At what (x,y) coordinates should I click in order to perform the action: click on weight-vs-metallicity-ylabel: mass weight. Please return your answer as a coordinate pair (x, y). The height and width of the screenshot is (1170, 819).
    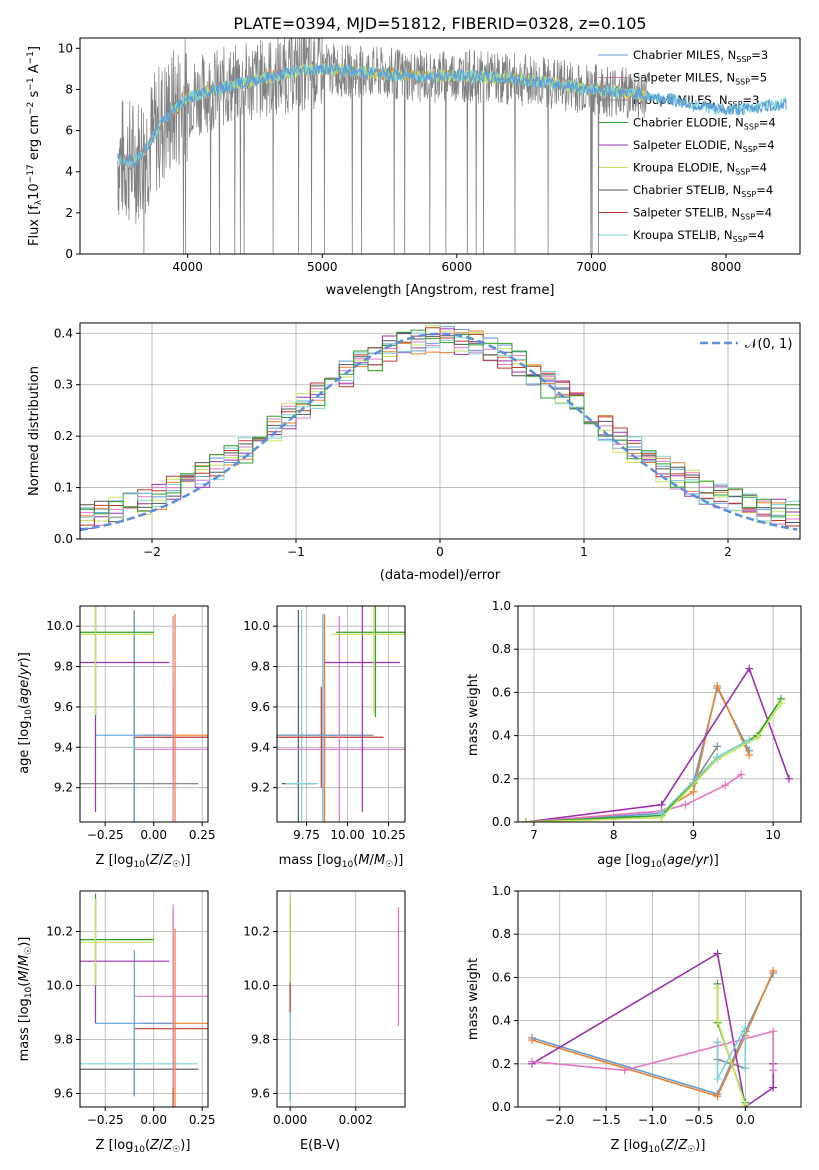
    Looking at the image, I should click on (473, 999).